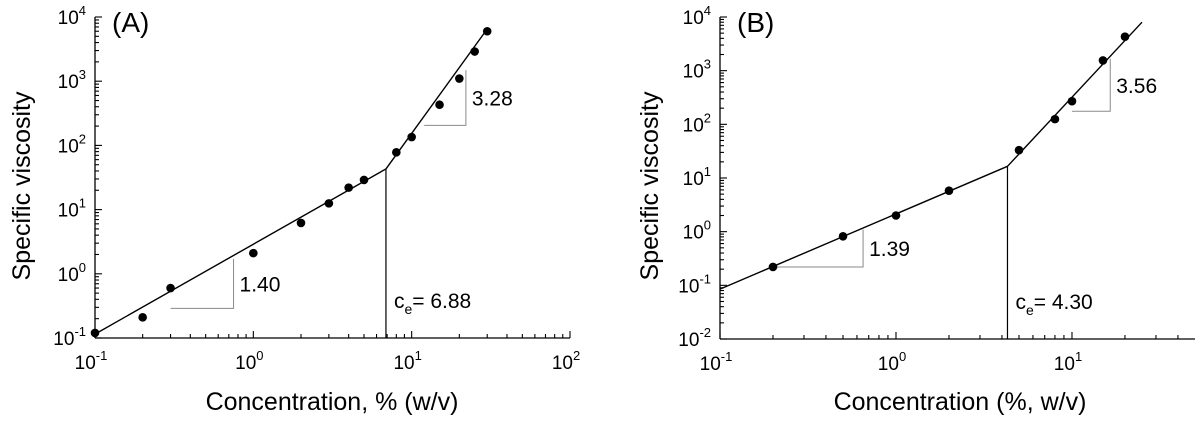 This screenshot has width=1200, height=422. I want to click on y-tick-label: 10⁻², so click(694, 338).